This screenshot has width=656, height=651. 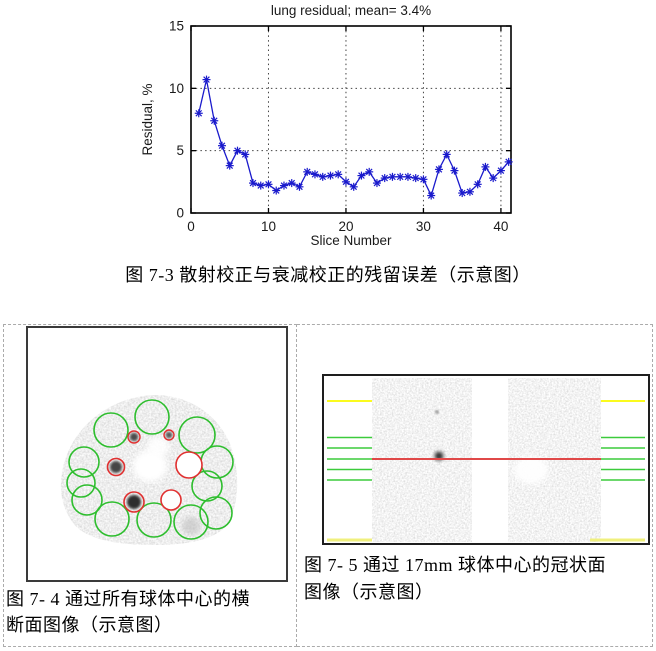 I want to click on svg-text: 40, so click(x=500, y=226).